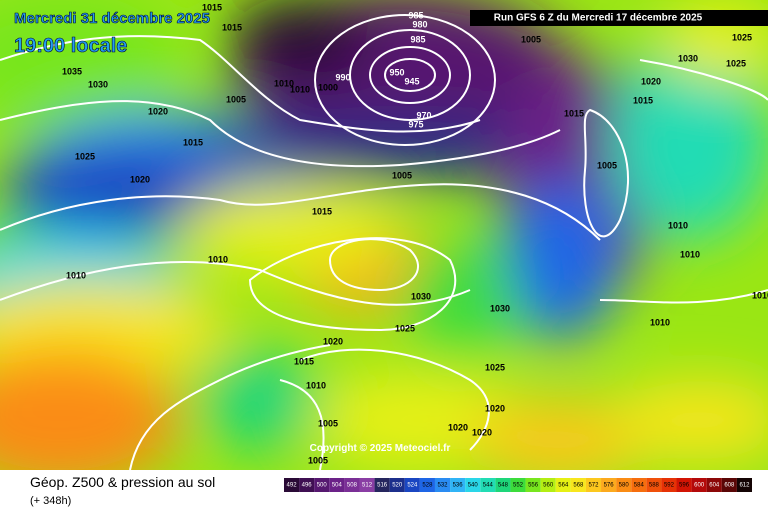 This screenshot has width=768, height=512. I want to click on scale-label: 600, so click(699, 486).